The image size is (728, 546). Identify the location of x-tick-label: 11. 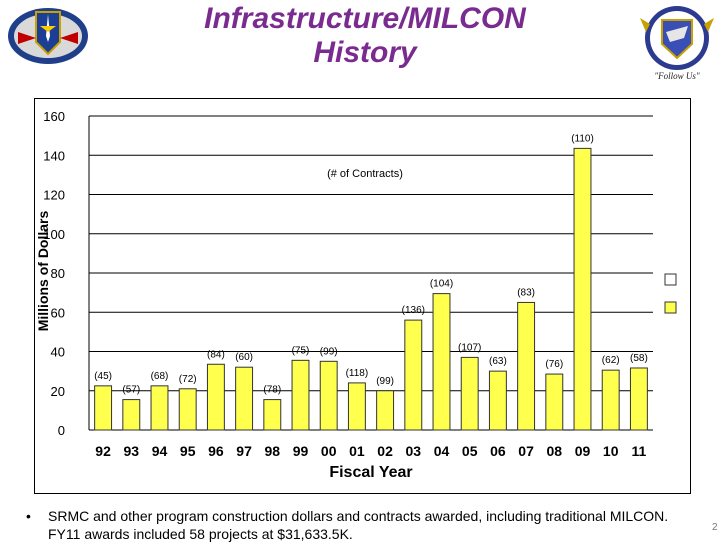
(638, 451).